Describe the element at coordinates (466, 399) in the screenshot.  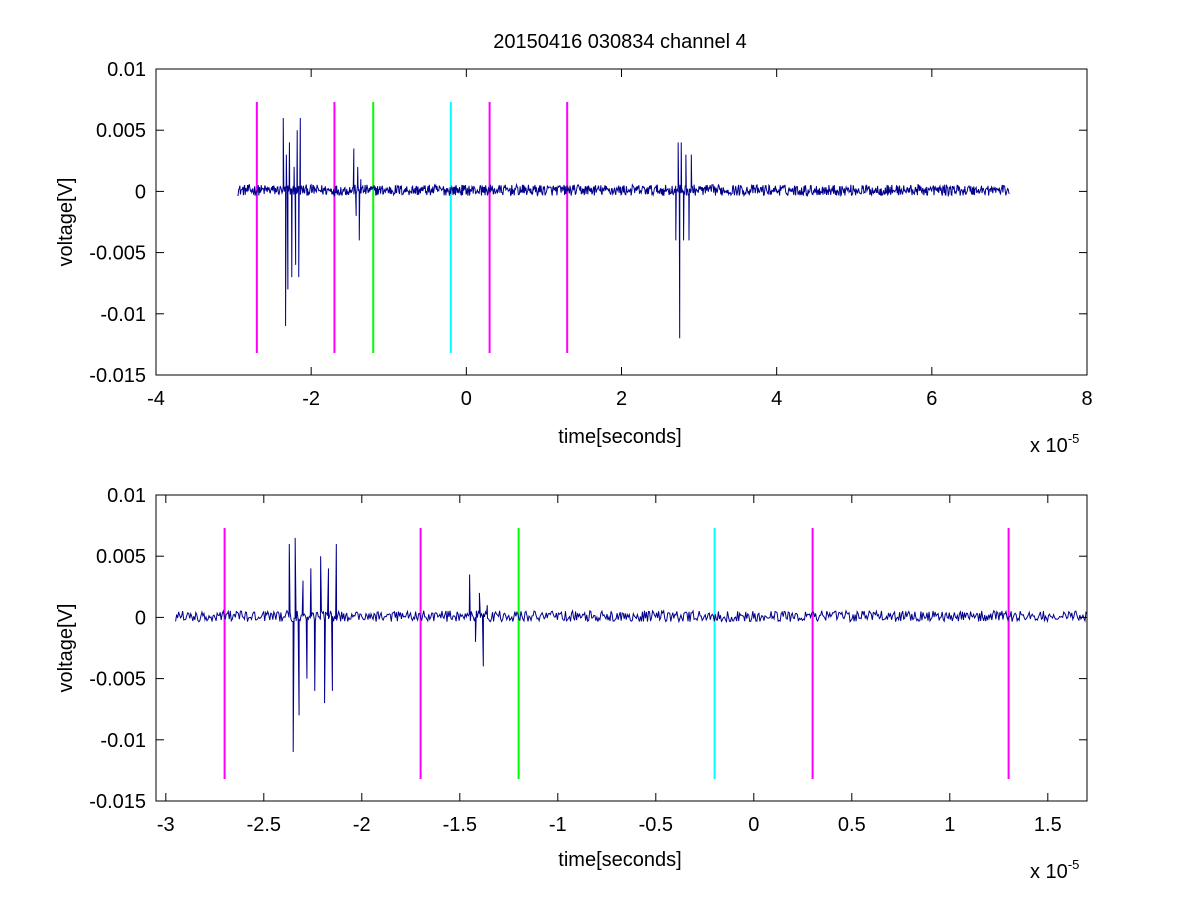
I see `top-subplot-x-tick-label: 0` at that location.